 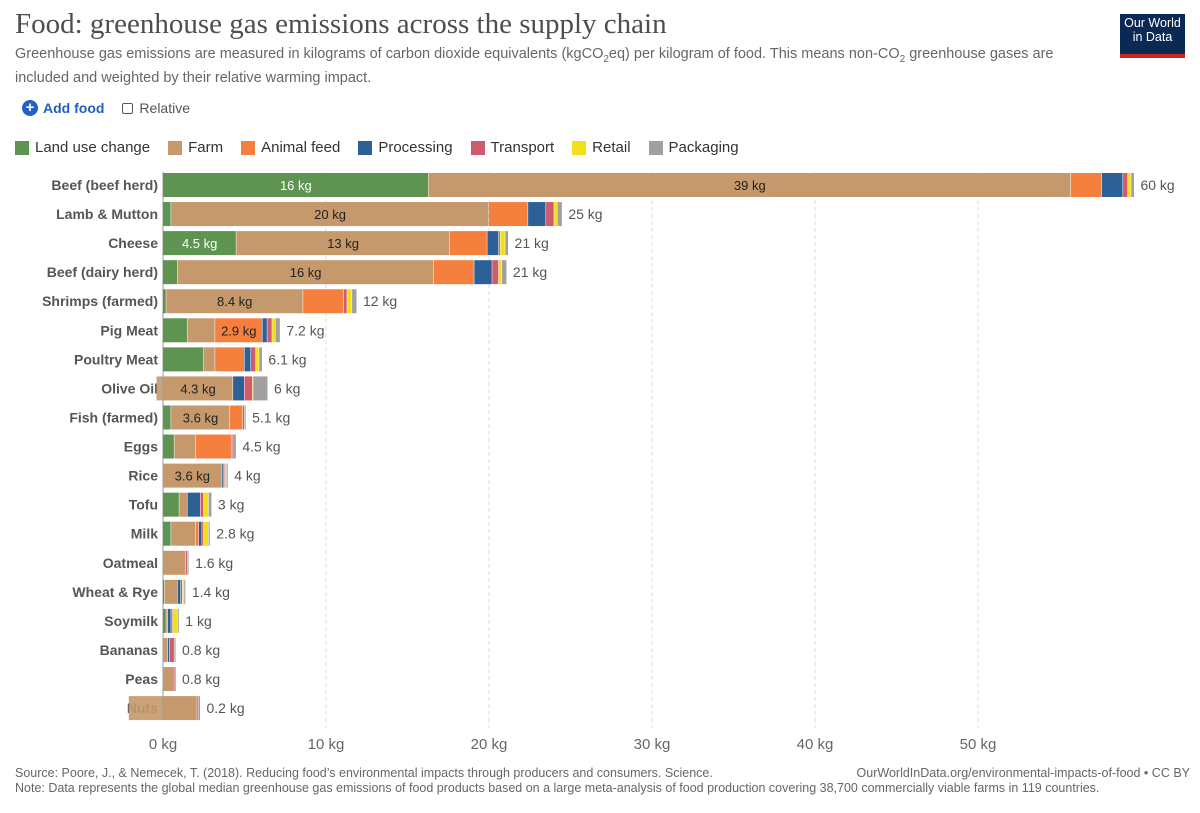 What do you see at coordinates (63, 108) in the screenshot?
I see `add-food-button: + Add food` at bounding box center [63, 108].